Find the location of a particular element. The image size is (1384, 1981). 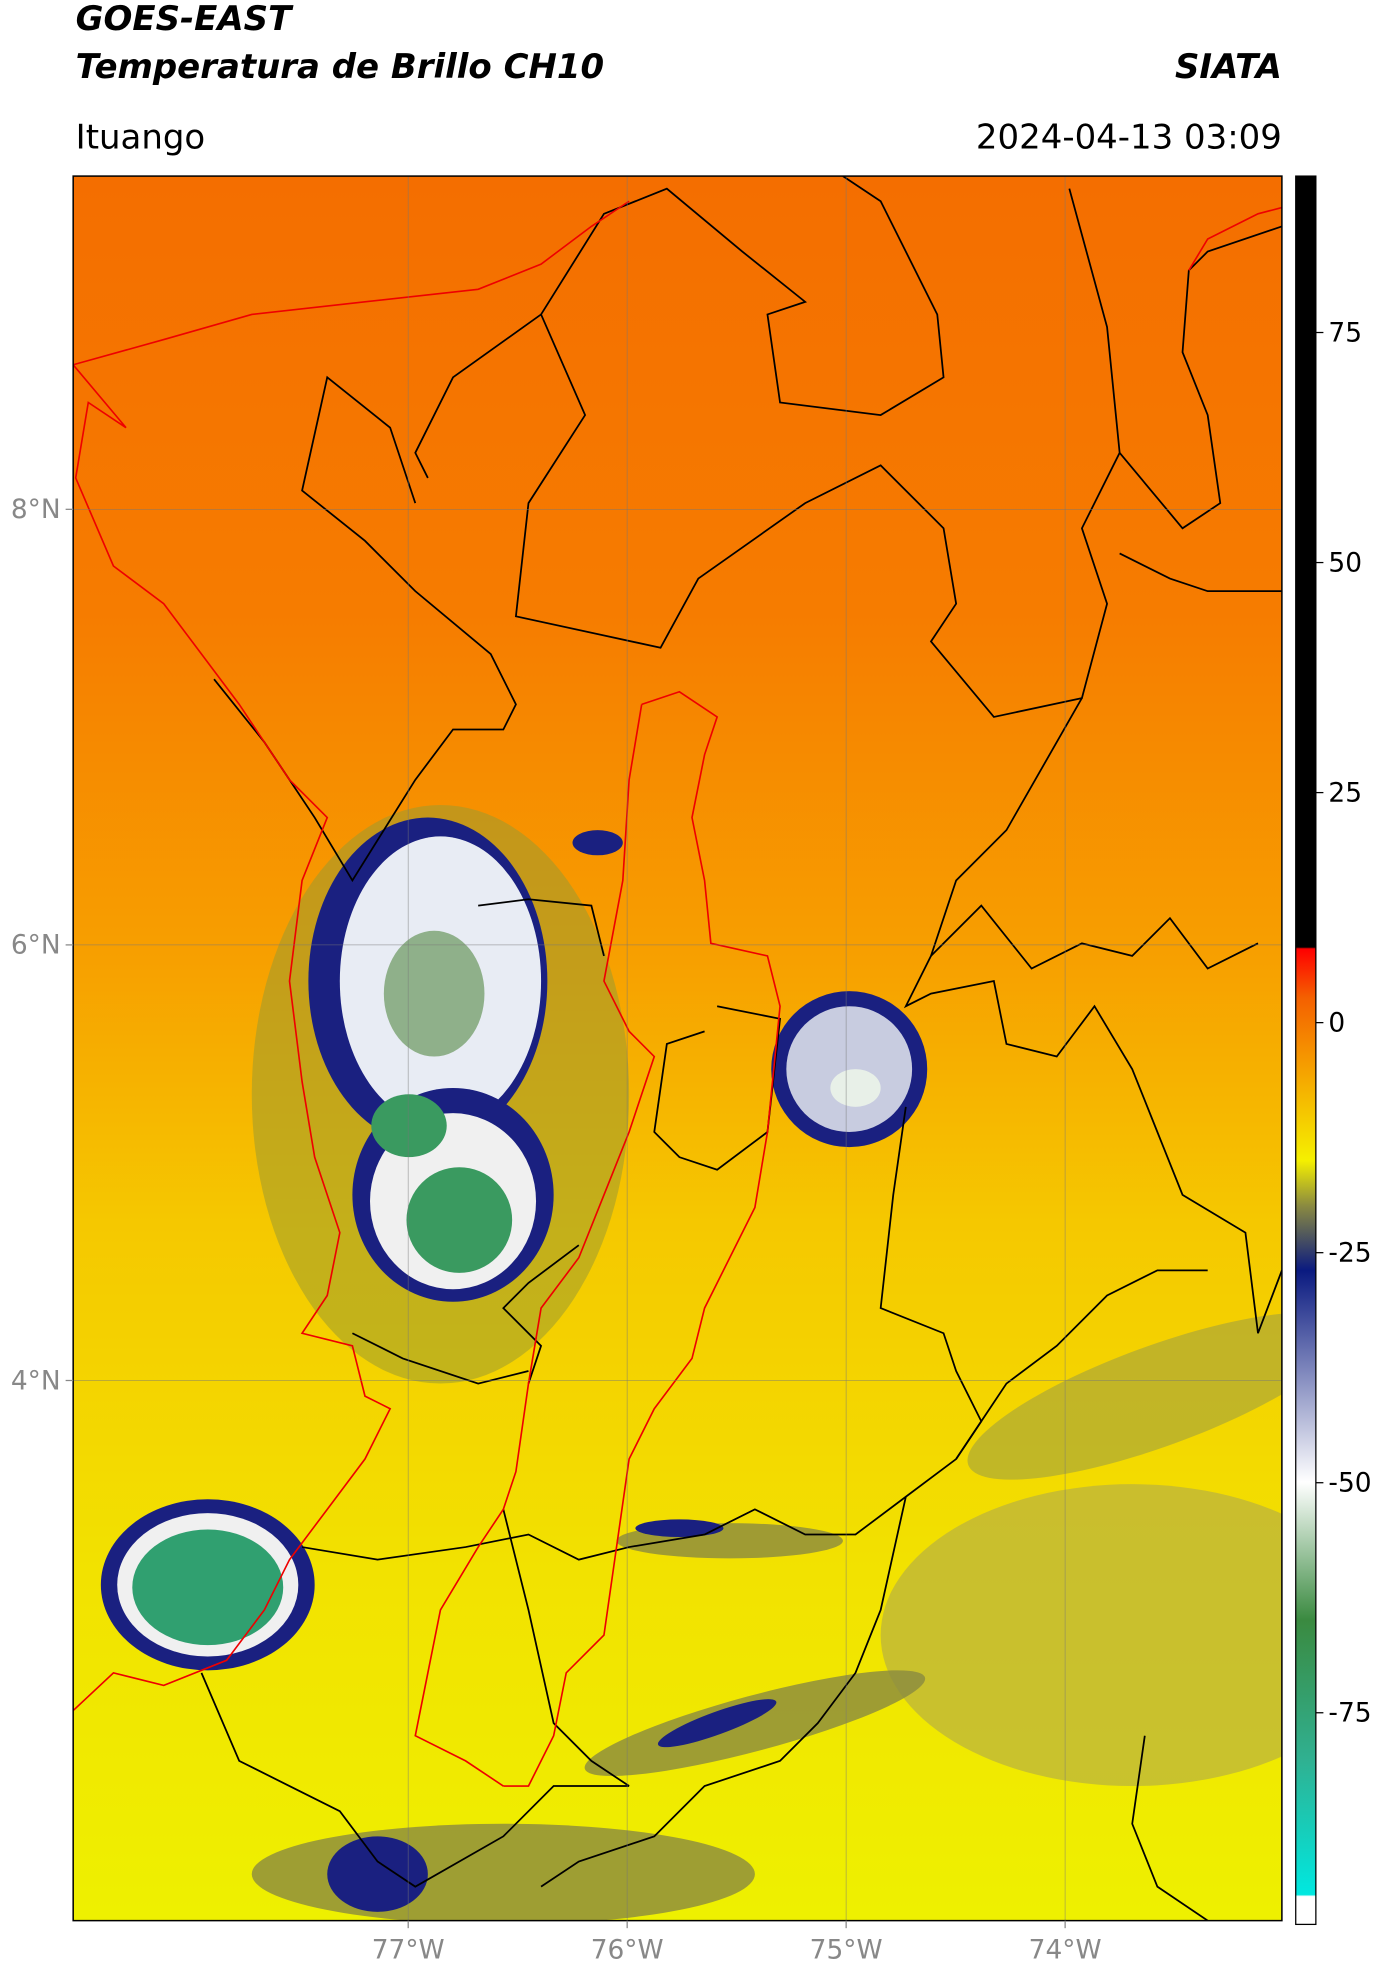

colorbar-tick-label: 50 is located at coordinates (1345, 562).